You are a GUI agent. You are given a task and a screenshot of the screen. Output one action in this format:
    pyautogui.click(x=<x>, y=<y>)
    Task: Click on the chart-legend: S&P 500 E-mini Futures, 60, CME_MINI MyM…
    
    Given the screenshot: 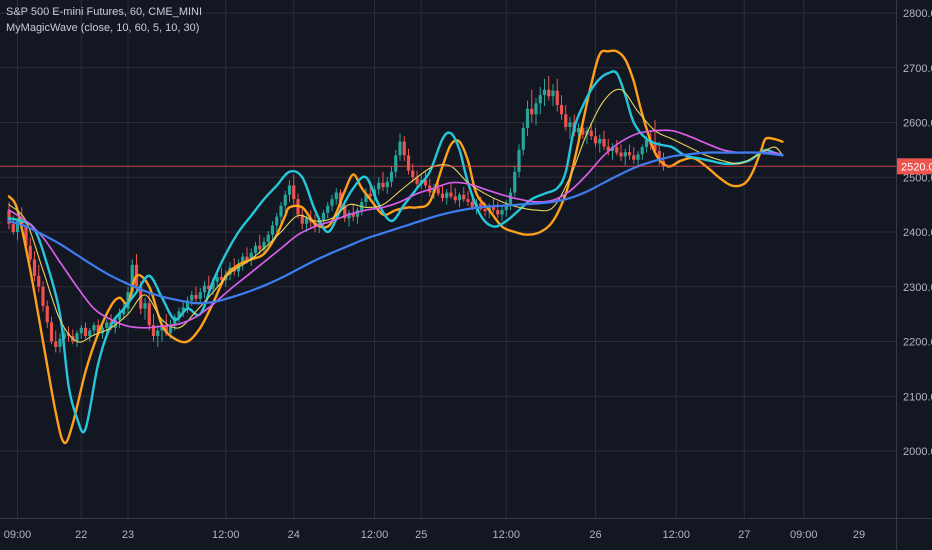 What is the action you would take?
    pyautogui.click(x=104, y=21)
    